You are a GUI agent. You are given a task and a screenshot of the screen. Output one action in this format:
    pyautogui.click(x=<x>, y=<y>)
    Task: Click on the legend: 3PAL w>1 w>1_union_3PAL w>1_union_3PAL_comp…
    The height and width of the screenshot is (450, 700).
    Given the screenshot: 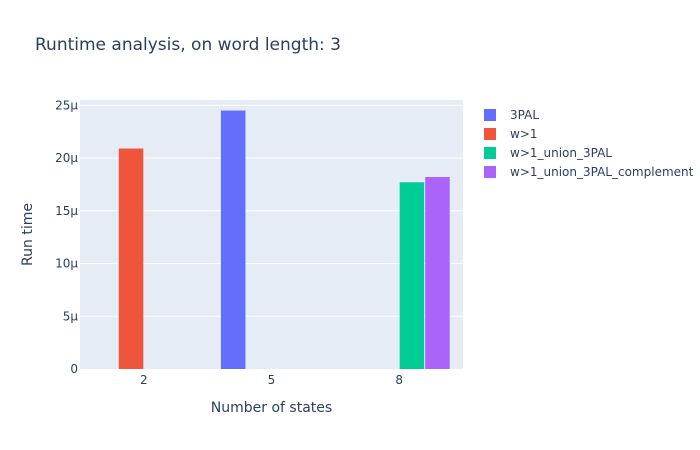 What is the action you would take?
    pyautogui.click(x=589, y=143)
    